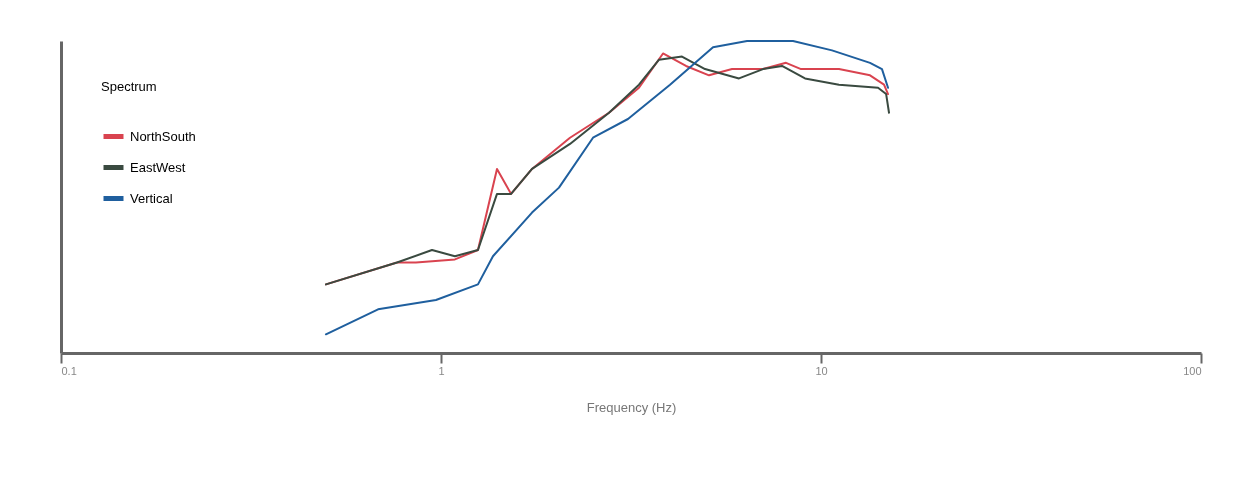 This screenshot has height=491, width=1233. Describe the element at coordinates (441, 370) in the screenshot. I see `x-tick-label: 1` at that location.